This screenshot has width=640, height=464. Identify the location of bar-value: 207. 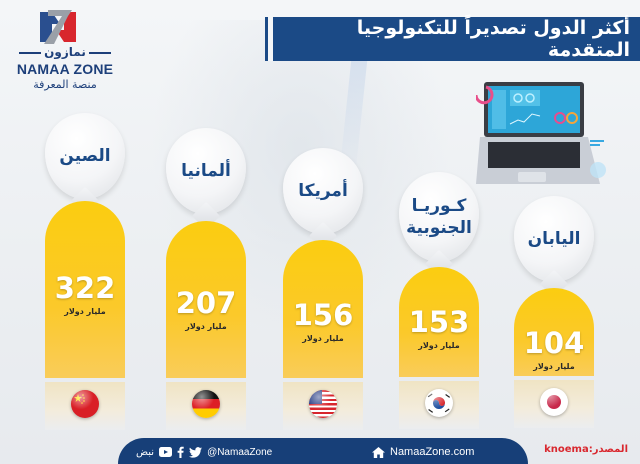
(206, 303).